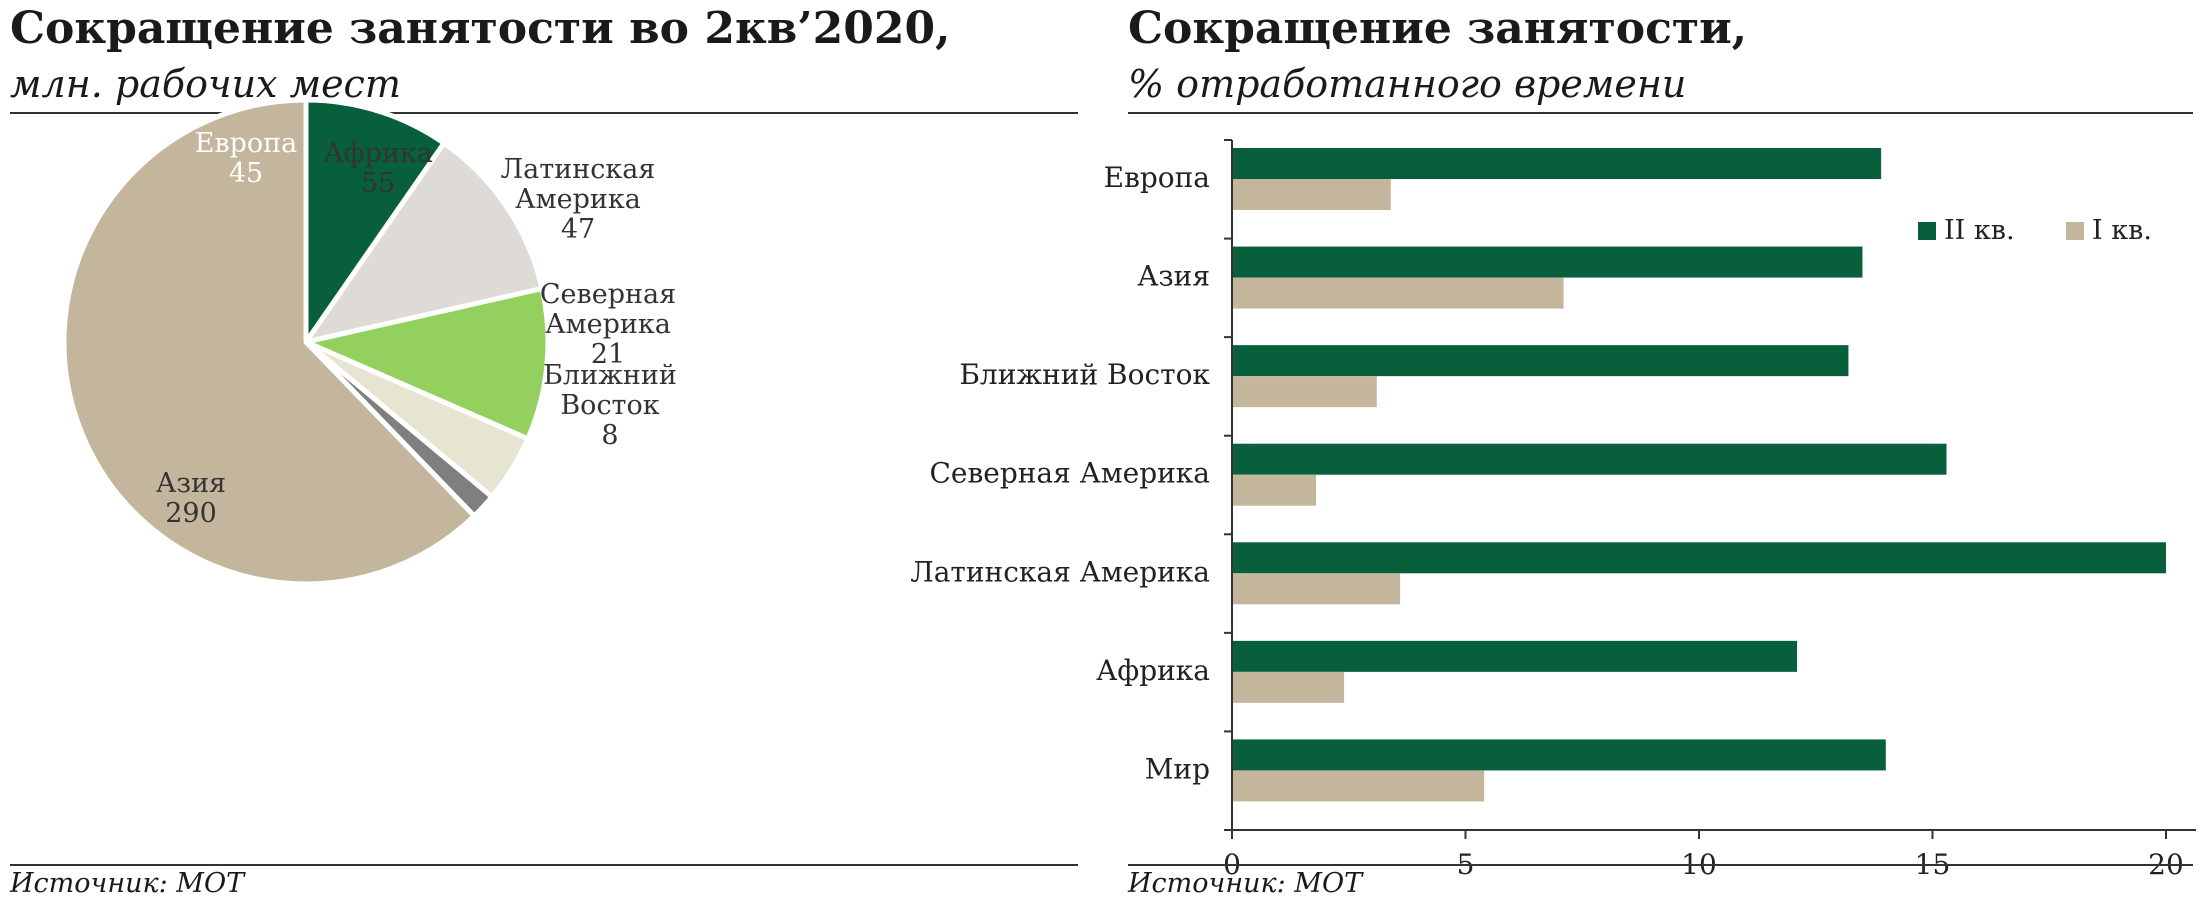 The height and width of the screenshot is (905, 2203). Describe the element at coordinates (1177, 768) in the screenshot. I see `category-label-6: Мир` at that location.